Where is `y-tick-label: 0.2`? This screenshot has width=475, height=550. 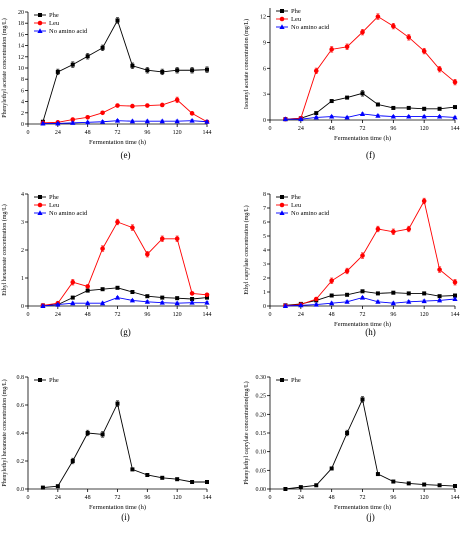
y-tick-label: 0.2 is located at coordinates (21, 462).